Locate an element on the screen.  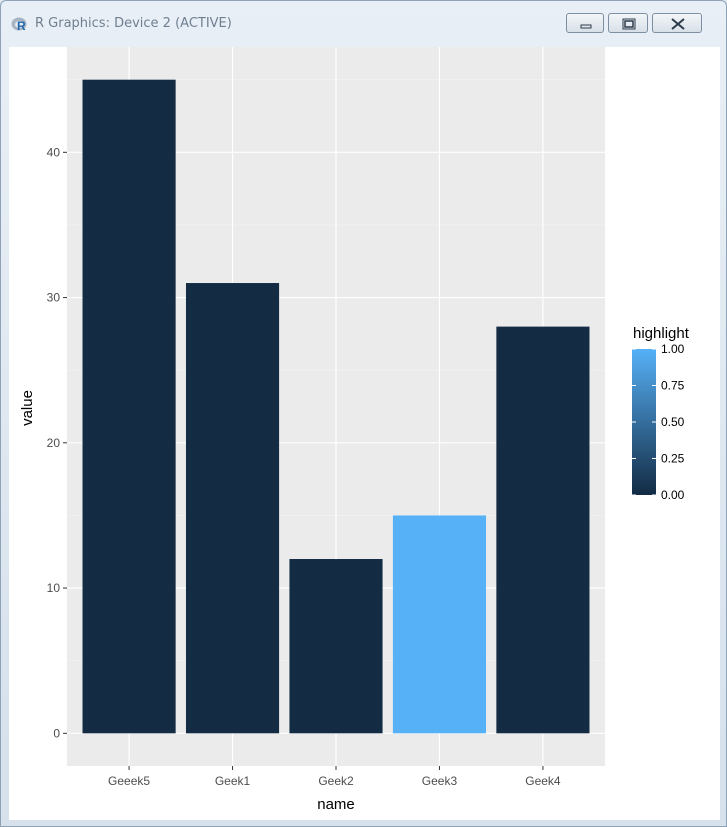
x-tick-label: Geek3 is located at coordinates (440, 781).